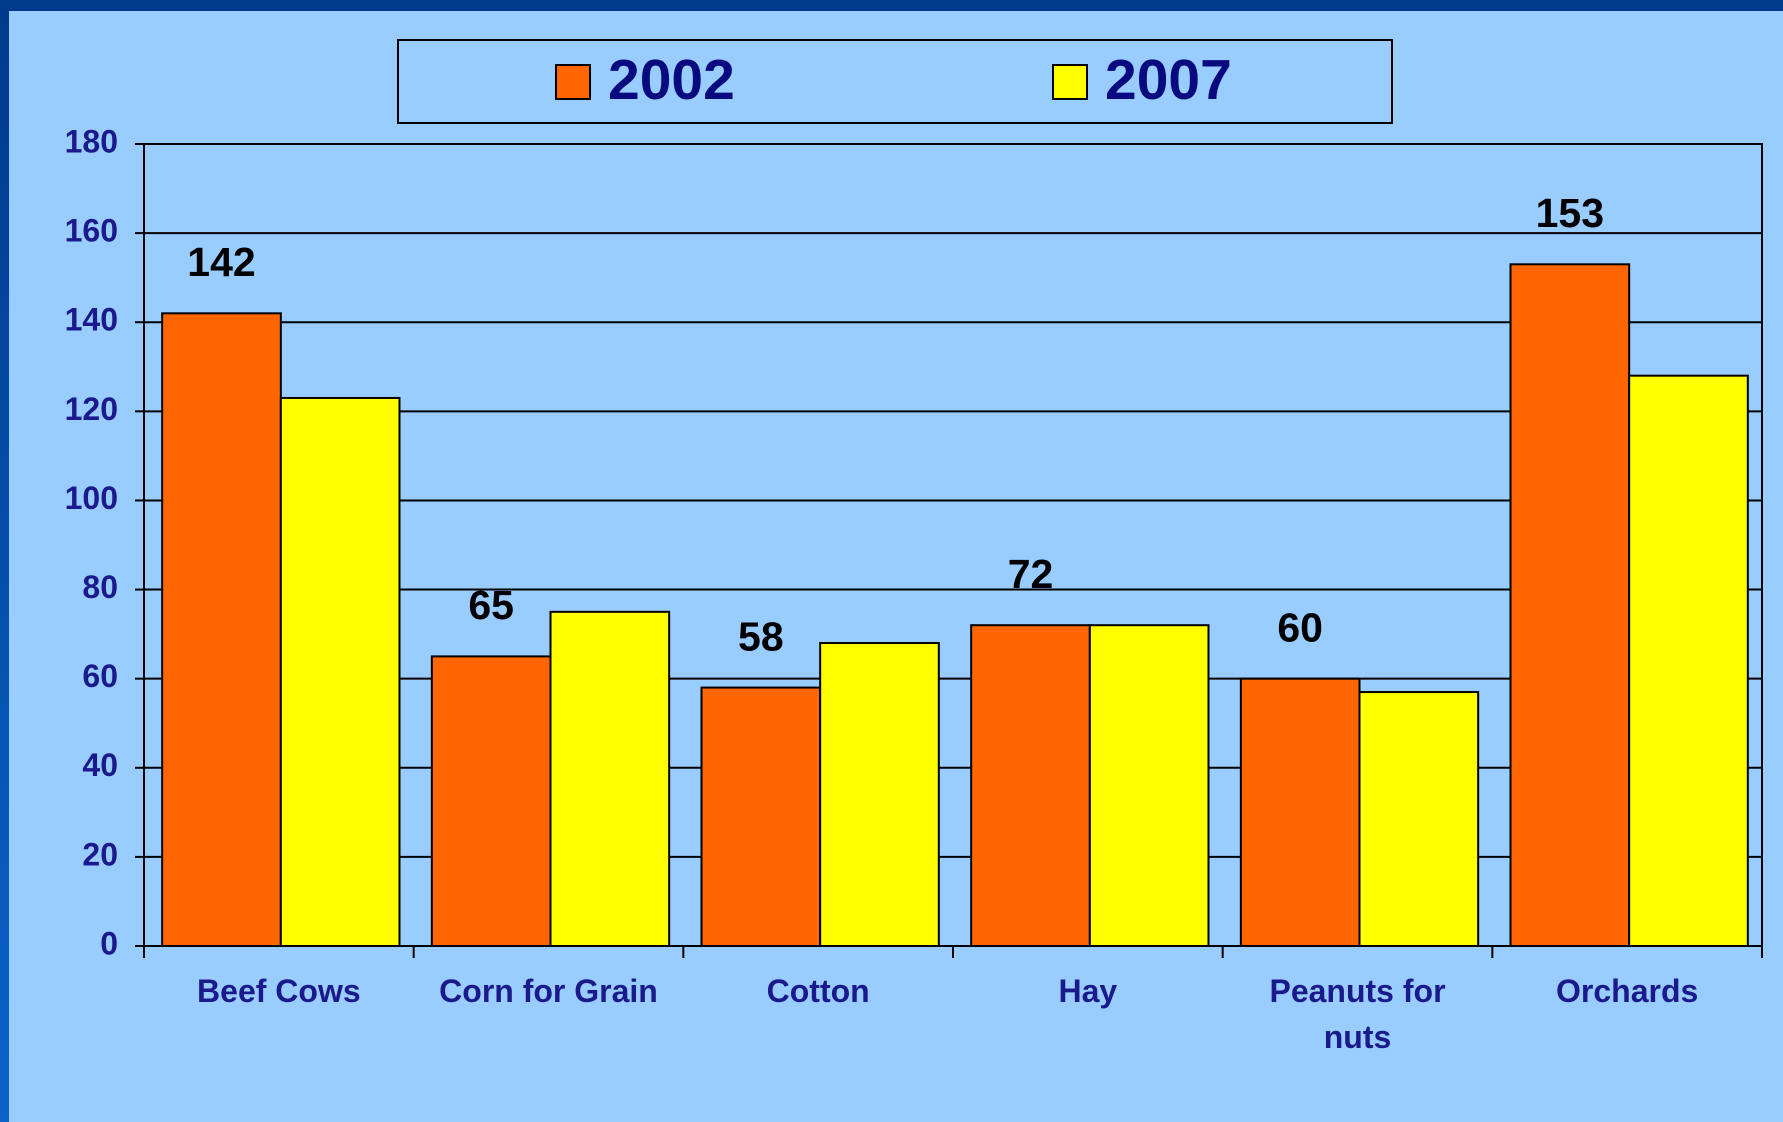  What do you see at coordinates (761, 636) in the screenshot?
I see `data-label: 58` at bounding box center [761, 636].